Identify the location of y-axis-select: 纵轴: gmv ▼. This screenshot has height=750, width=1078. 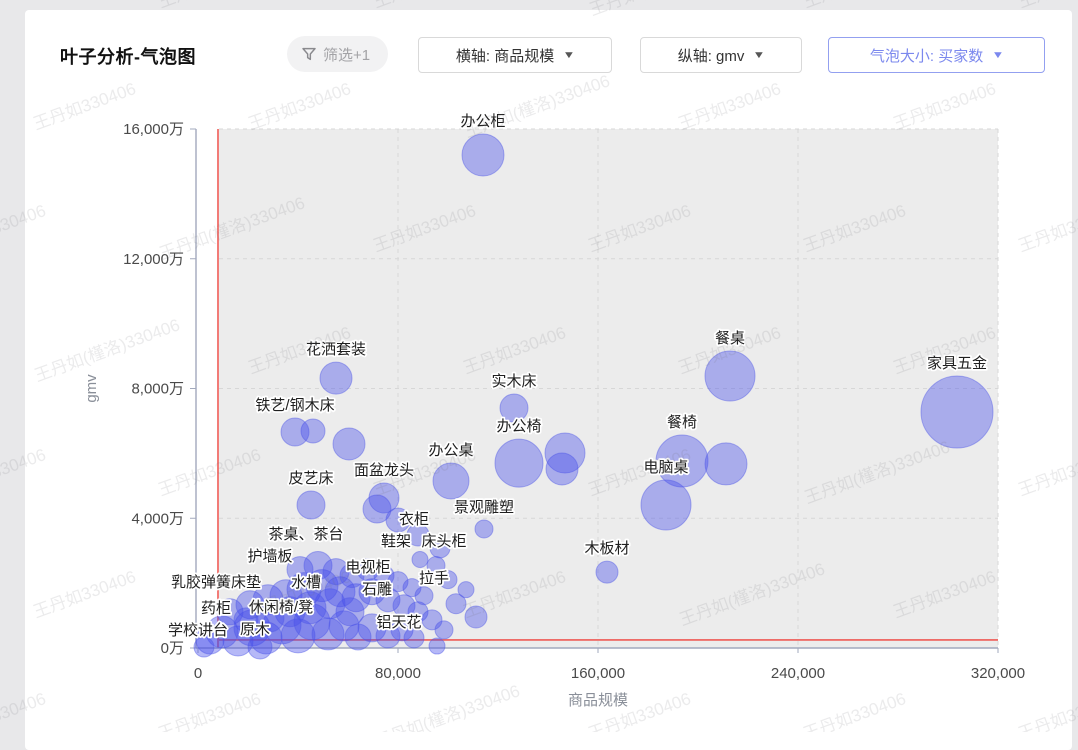
(721, 55).